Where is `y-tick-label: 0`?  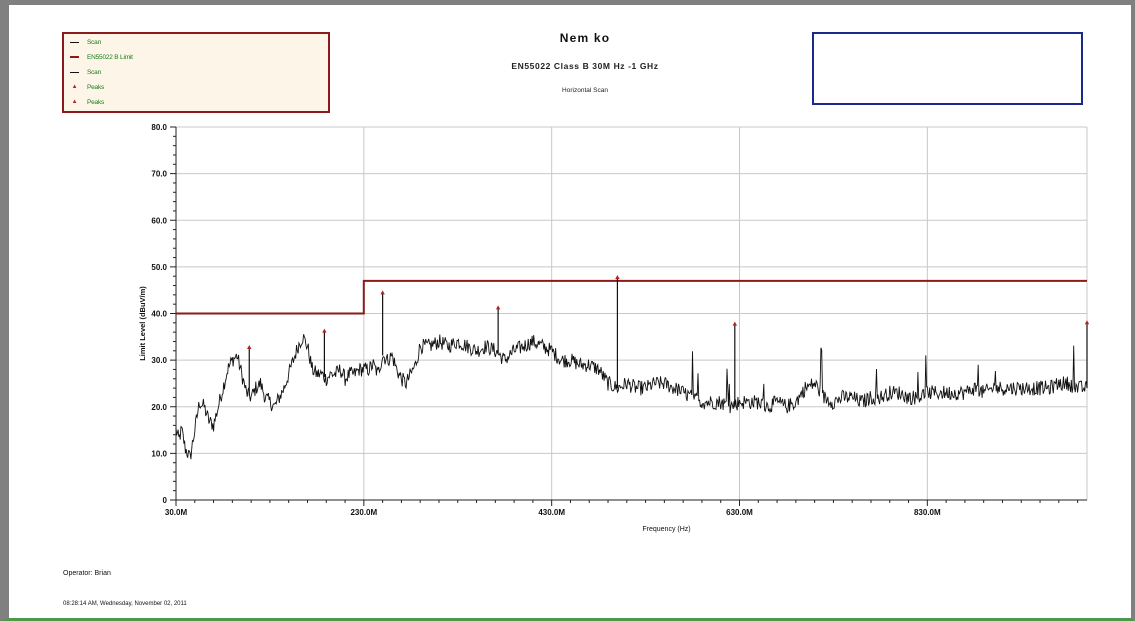
y-tick-label: 0 is located at coordinates (165, 500).